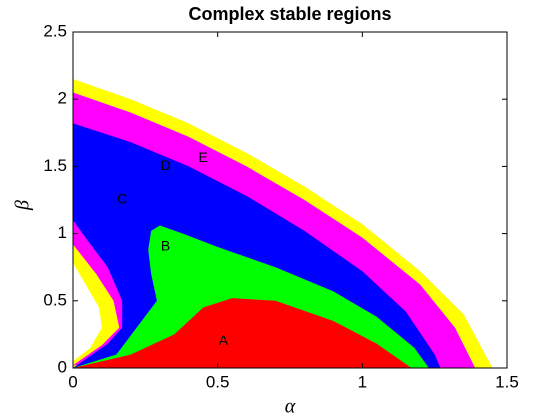 The height and width of the screenshot is (420, 560). I want to click on x-tick-label: 0.5, so click(218, 381).